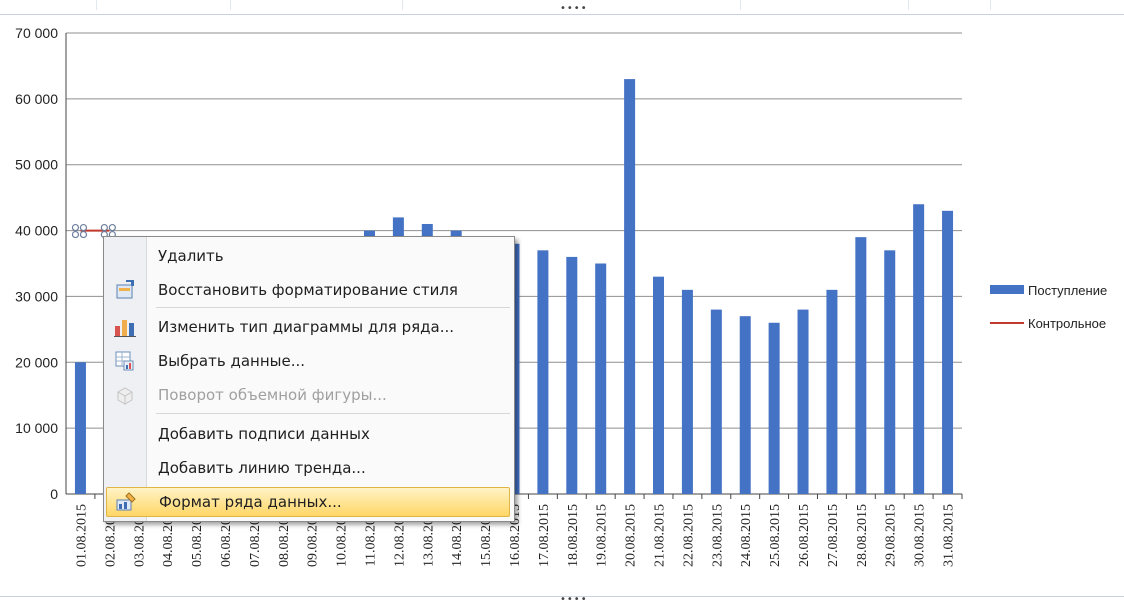 This screenshot has width=1124, height=605. I want to click on menu-item-add-data-labels: Добавить подписи данных, so click(308, 434).